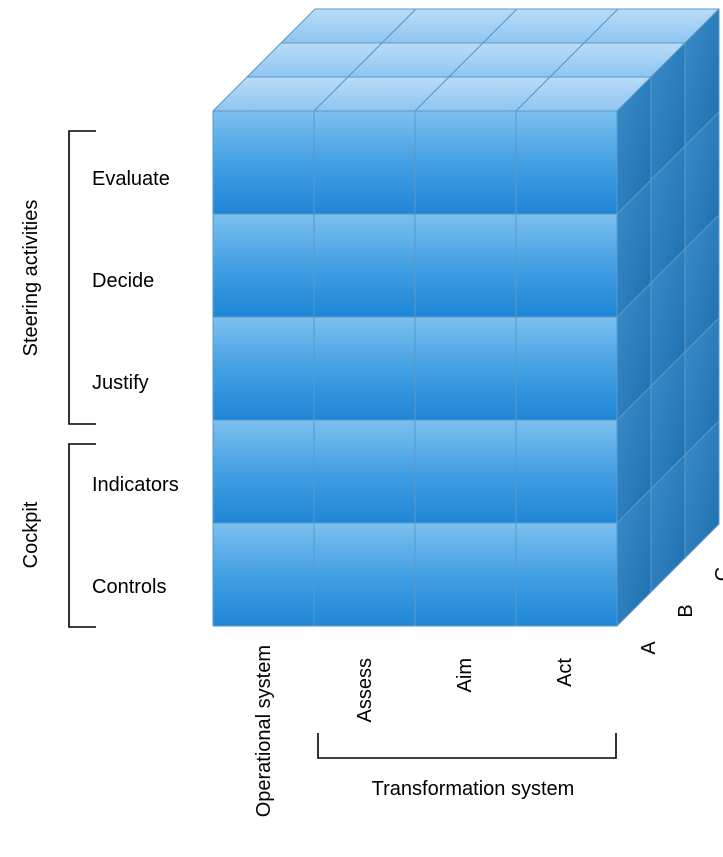 This screenshot has height=857, width=723. Describe the element at coordinates (565, 672) in the screenshot. I see `column-label-act: Act` at that location.